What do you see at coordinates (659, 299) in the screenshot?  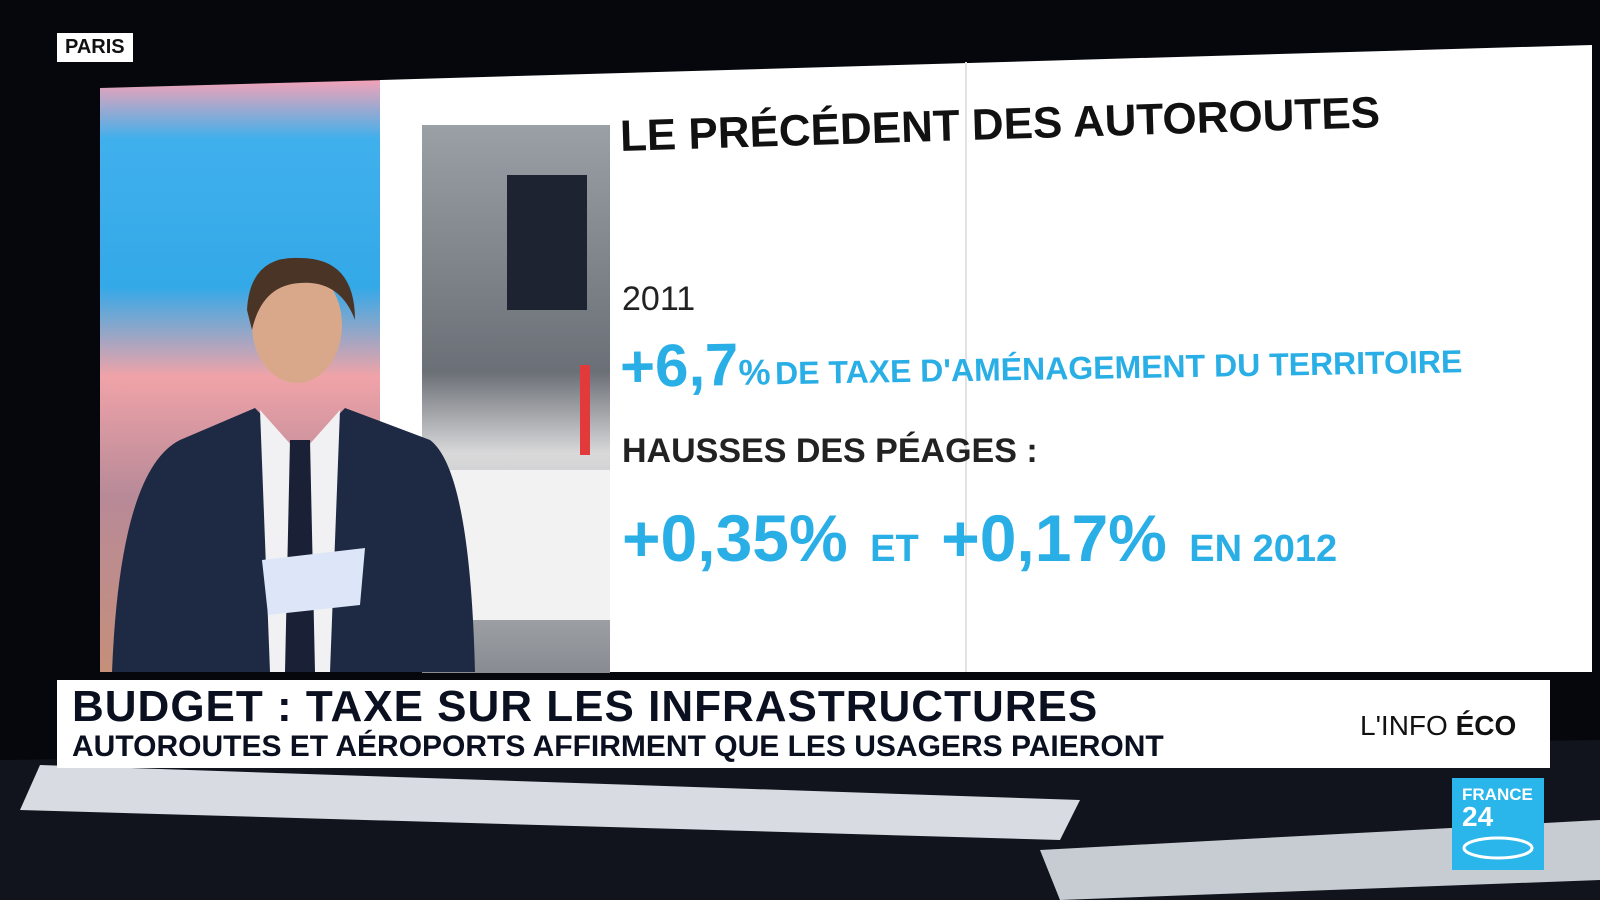 I see `year: 2011` at bounding box center [659, 299].